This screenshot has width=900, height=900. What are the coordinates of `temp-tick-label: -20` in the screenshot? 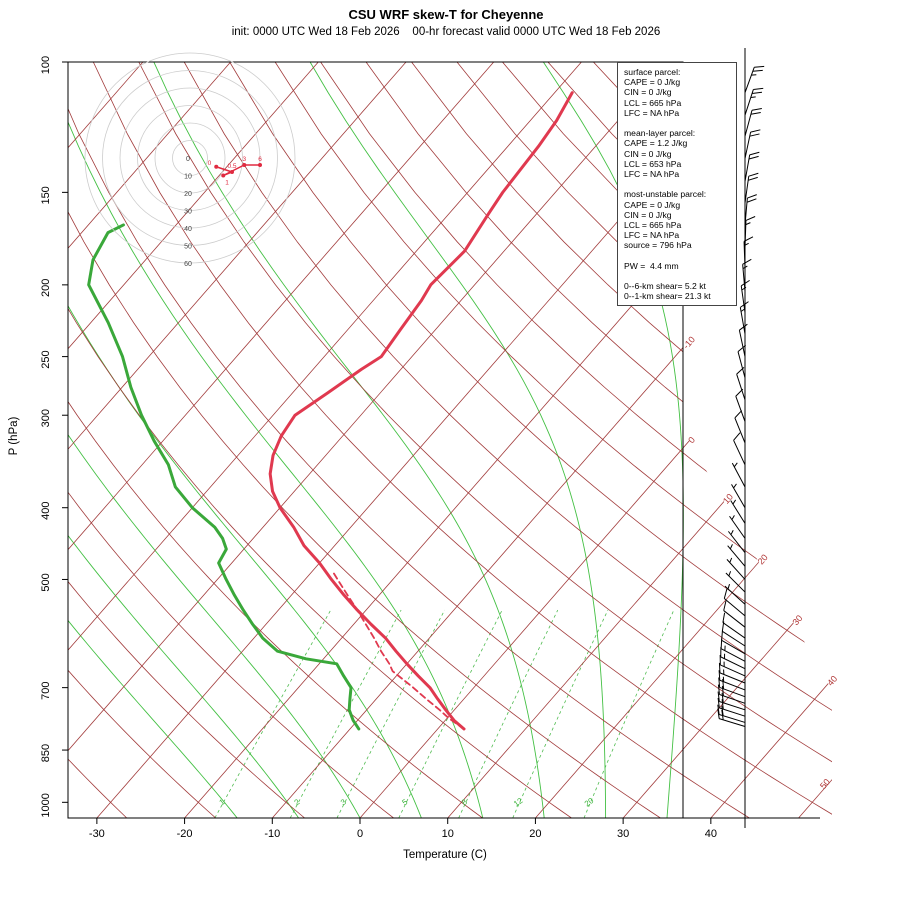 It's located at (185, 834).